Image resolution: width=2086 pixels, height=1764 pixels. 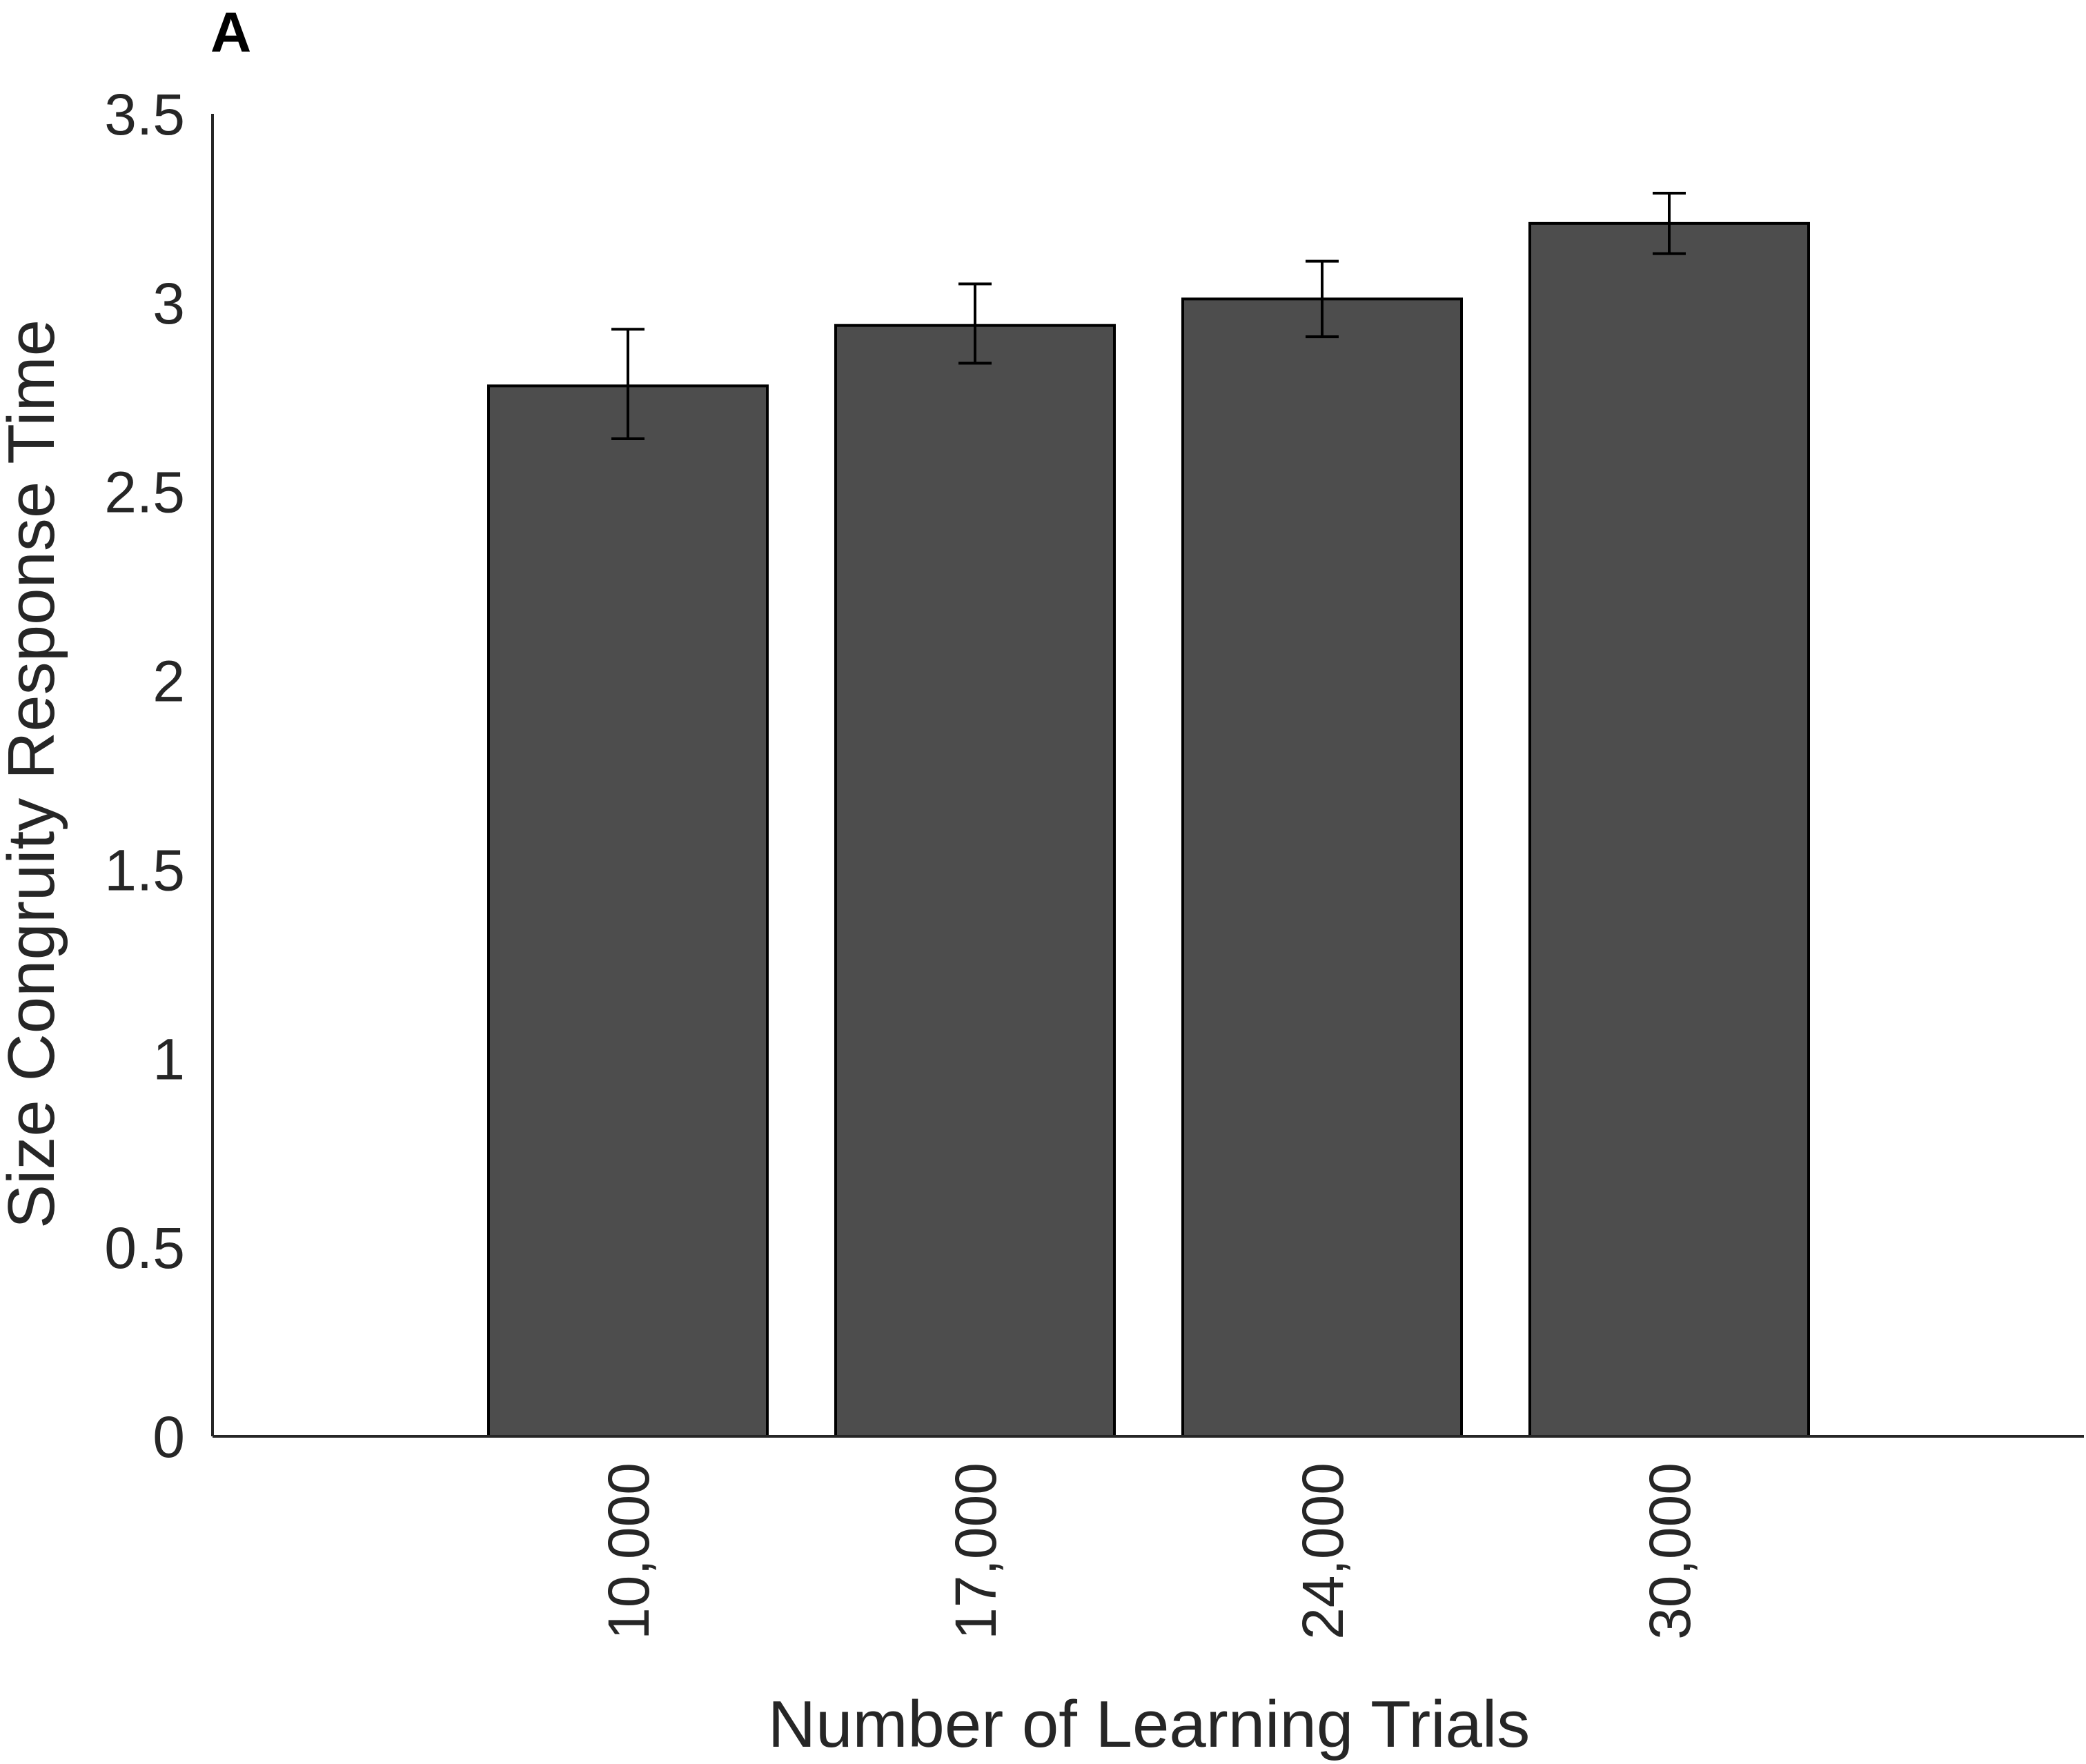 I want to click on x-tick-label-4: 30,000, so click(x=1669, y=1551).